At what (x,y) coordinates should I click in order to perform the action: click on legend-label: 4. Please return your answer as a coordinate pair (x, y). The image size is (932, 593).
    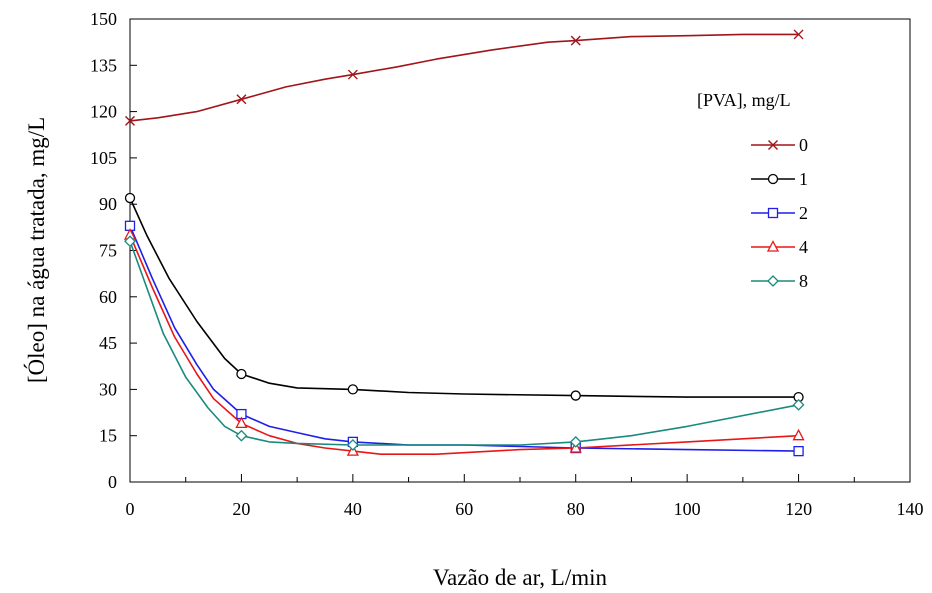
    Looking at the image, I should click on (803, 247).